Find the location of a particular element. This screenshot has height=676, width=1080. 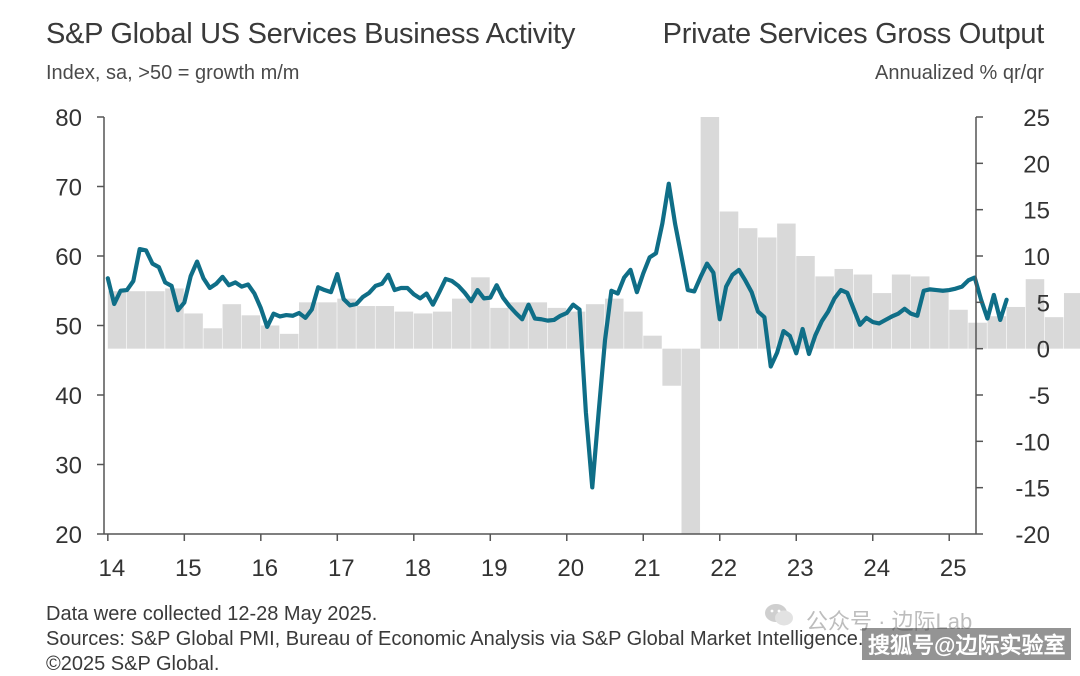

right-axis-subtitle: Annualized % qr/qr is located at coordinates (959, 73).